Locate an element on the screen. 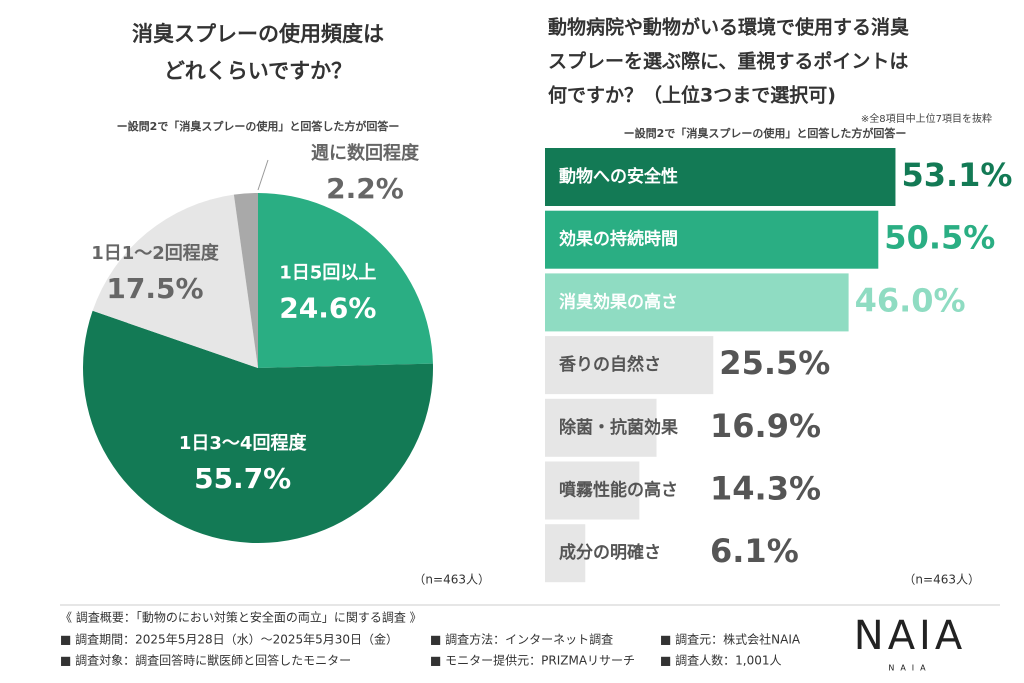  survey-item: ■ 調査対象：調査回答時に獣医師と回答したモニター is located at coordinates (205, 660).